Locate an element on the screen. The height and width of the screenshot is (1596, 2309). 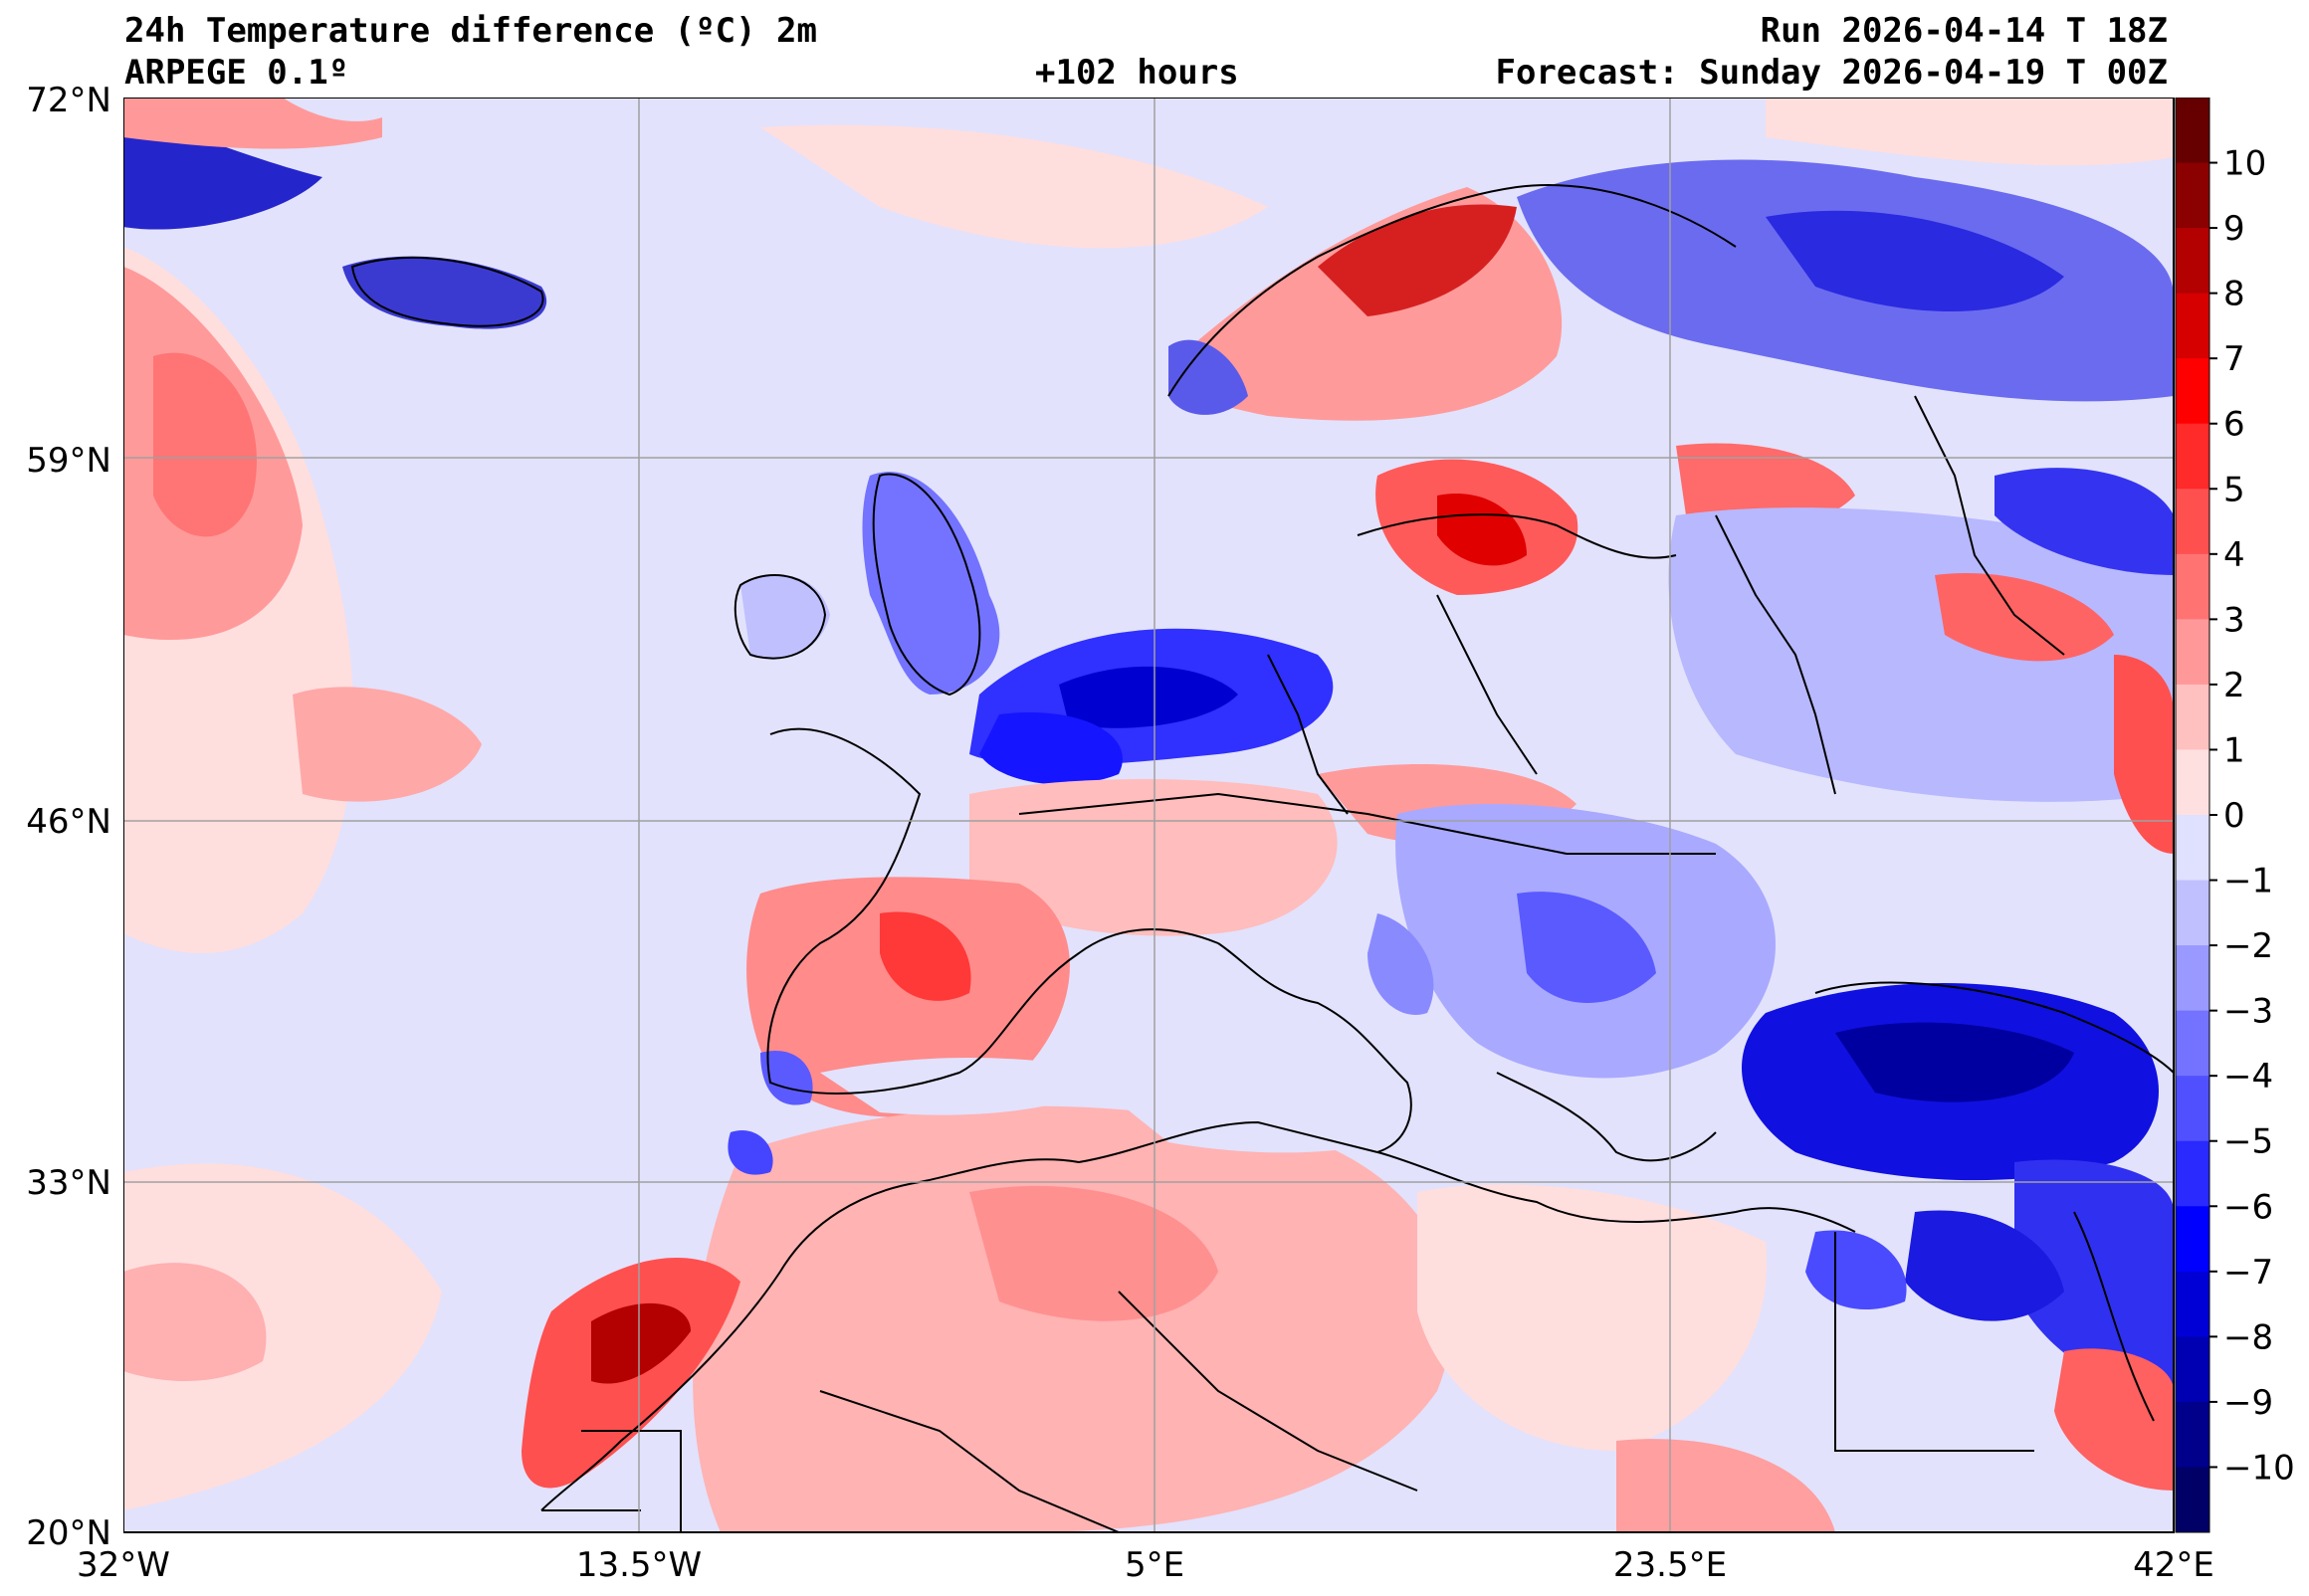
colorbar-tick-label: −2 is located at coordinates (2248, 946).